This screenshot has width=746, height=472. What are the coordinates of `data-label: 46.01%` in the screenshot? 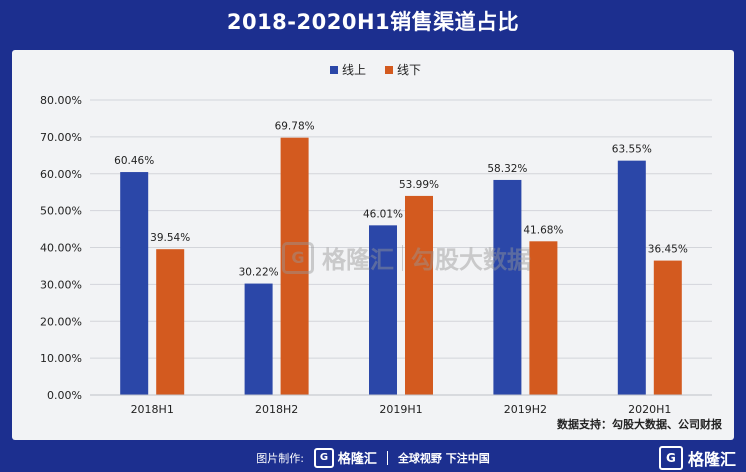 It's located at (383, 214).